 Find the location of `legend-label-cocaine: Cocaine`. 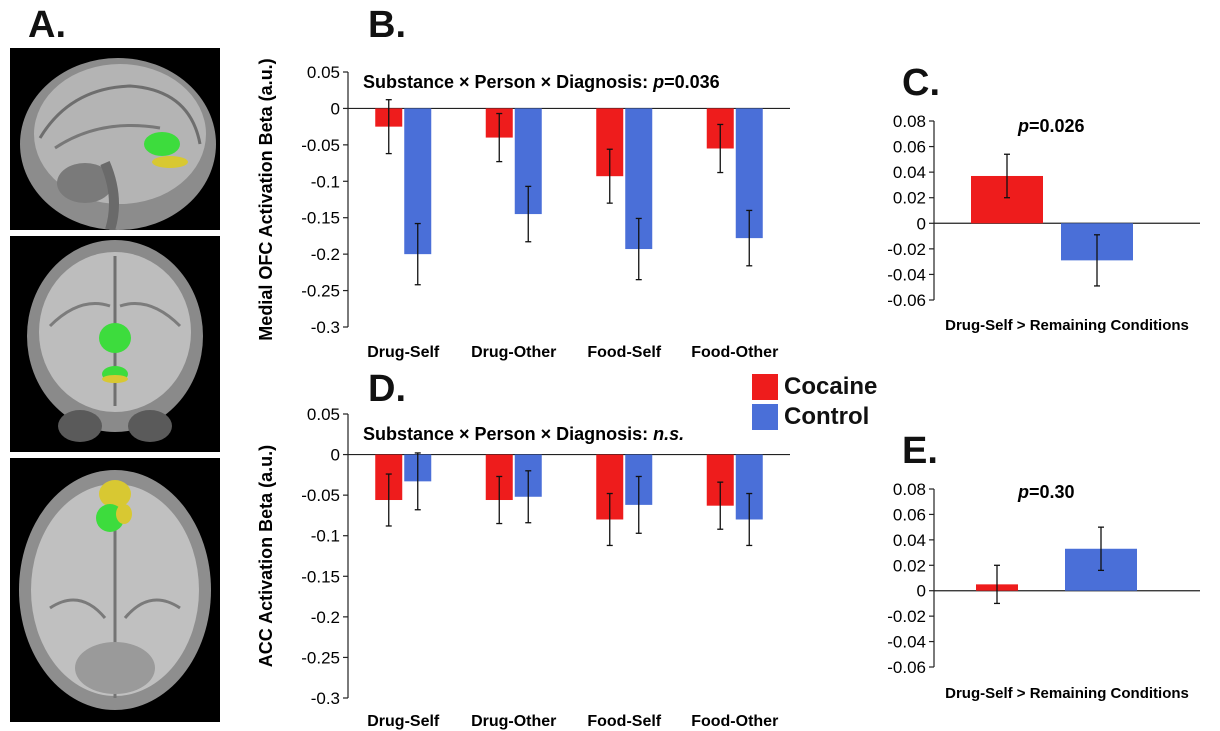

legend-label-cocaine: Cocaine is located at coordinates (831, 386).